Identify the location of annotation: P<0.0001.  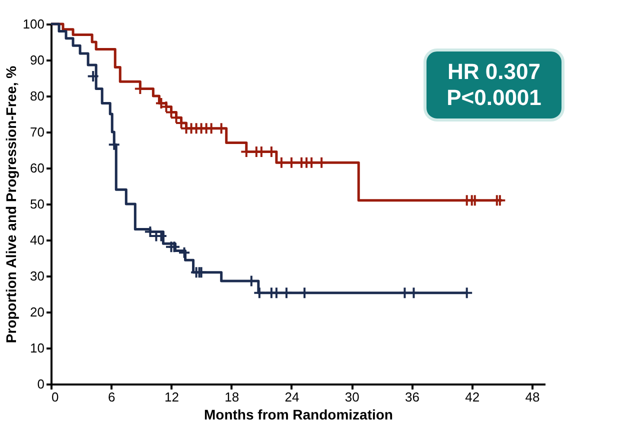
(494, 97).